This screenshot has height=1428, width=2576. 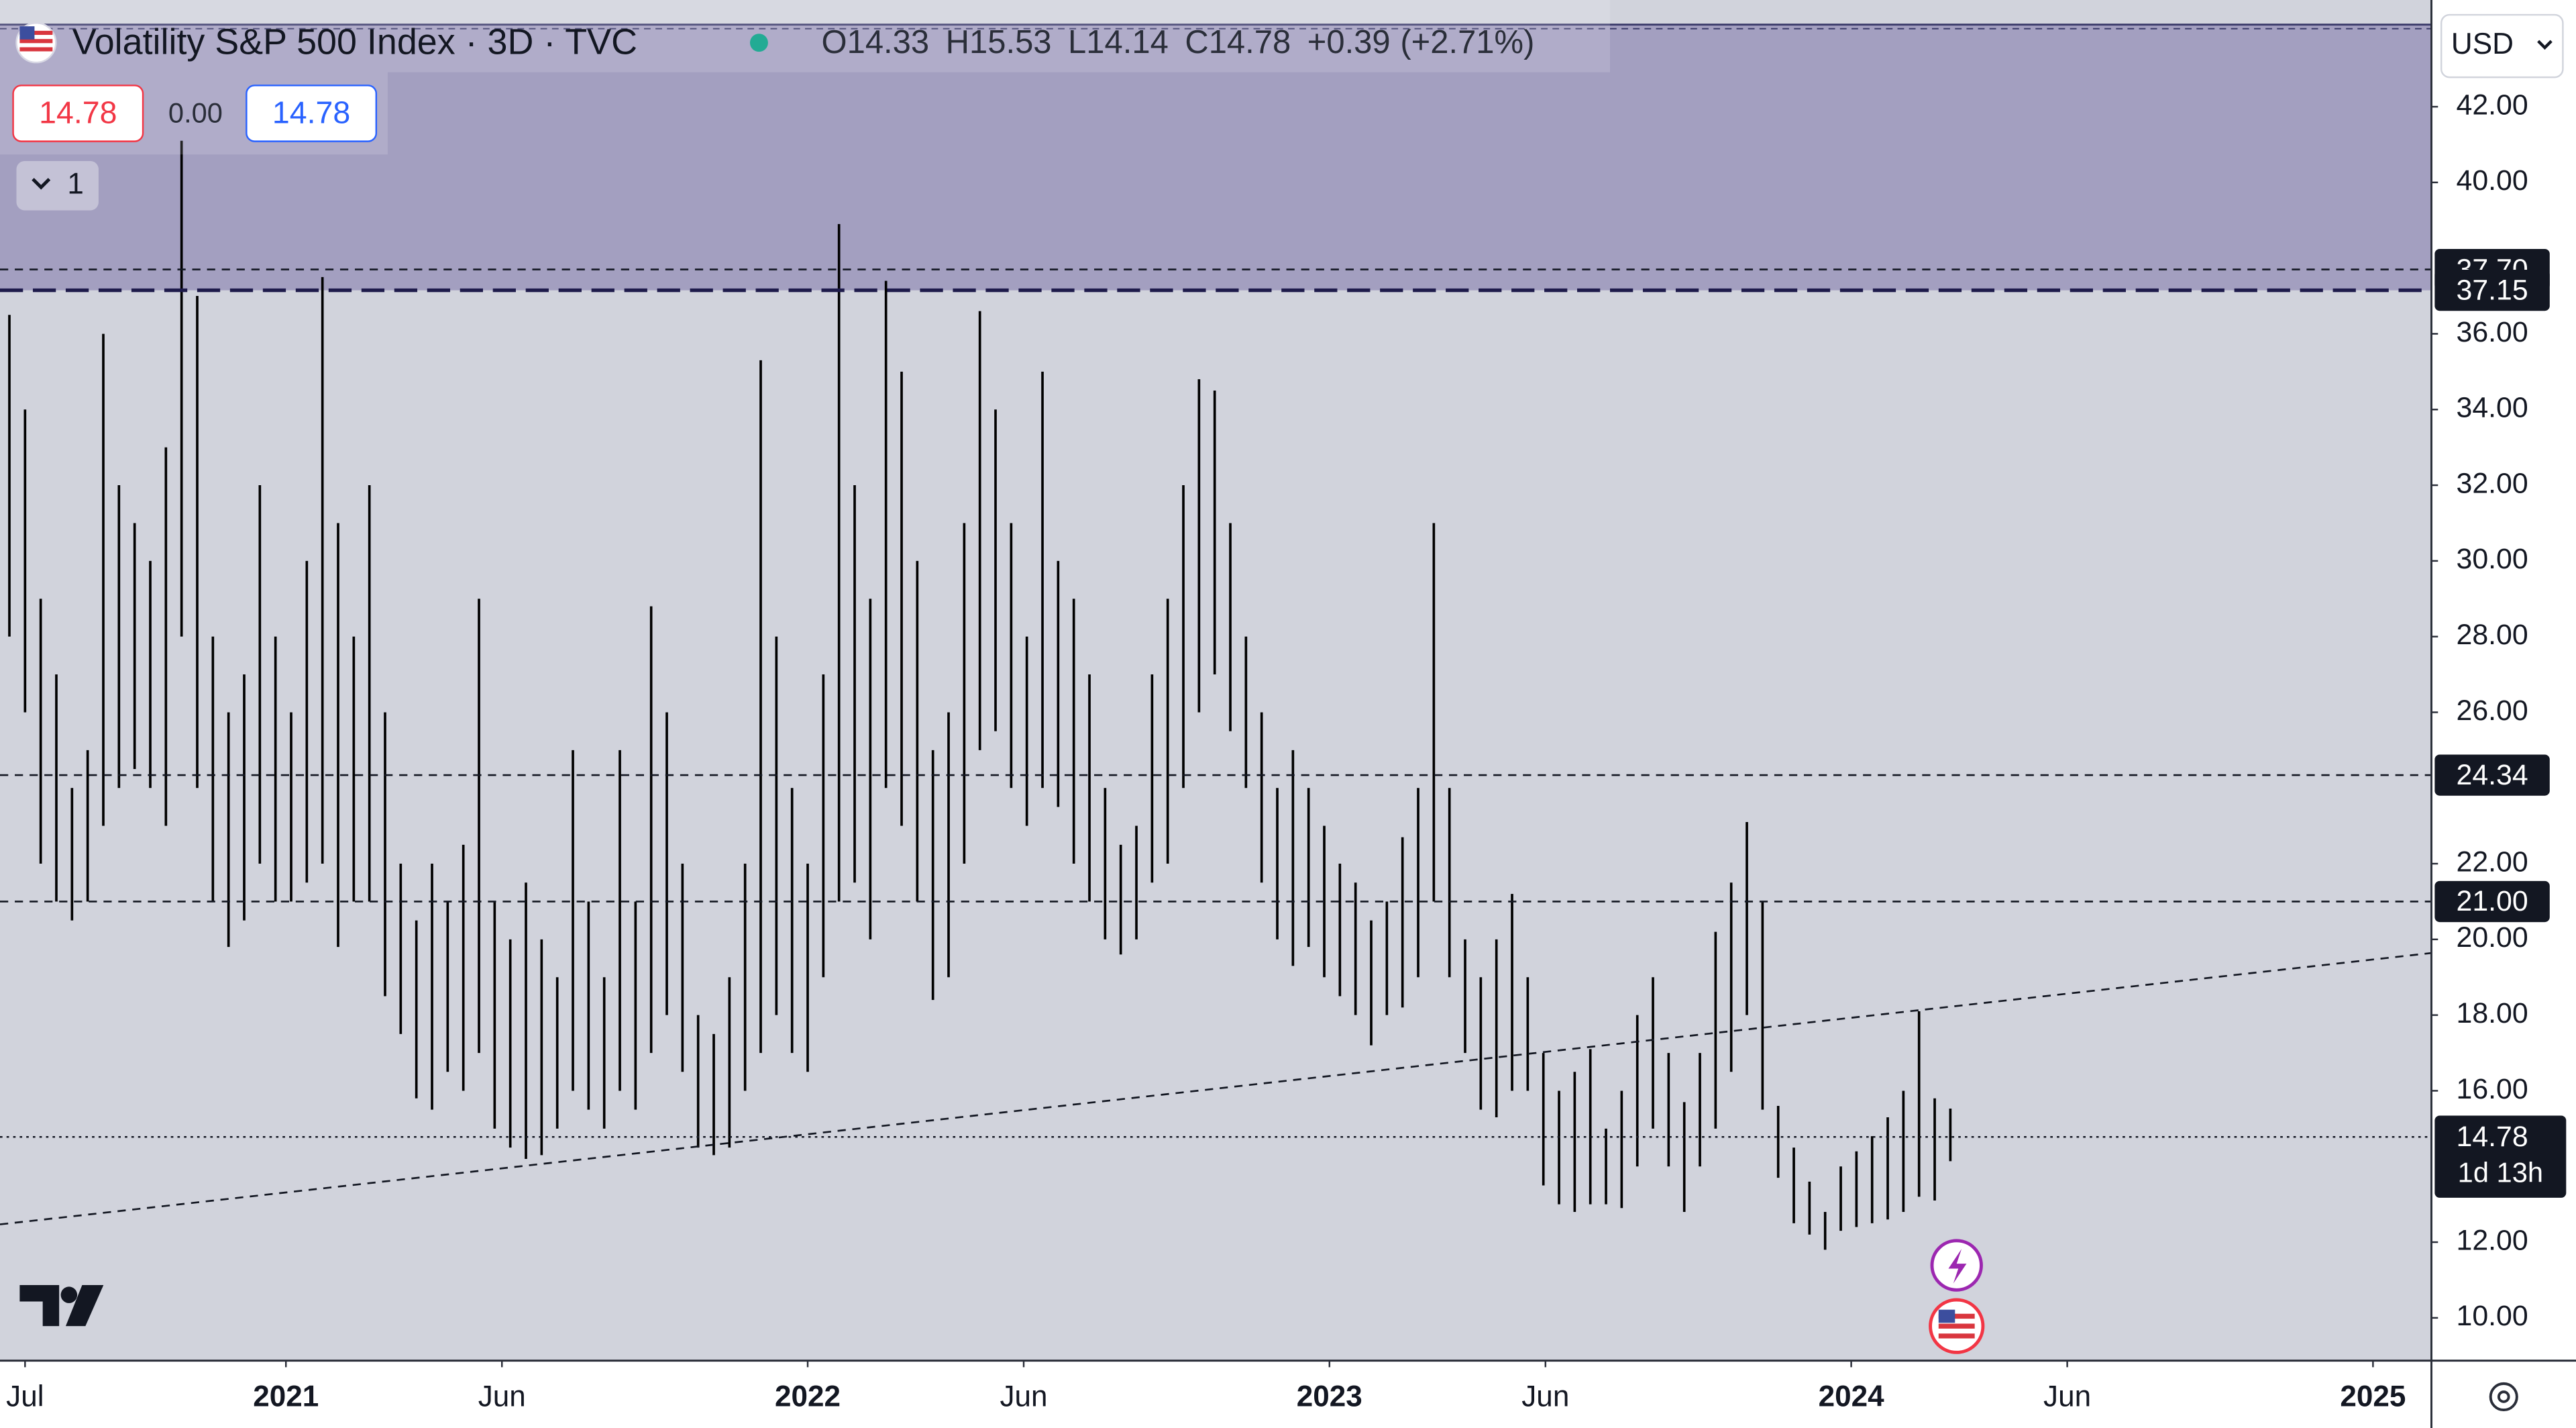 I want to click on price-label: 24.34, so click(x=2492, y=775).